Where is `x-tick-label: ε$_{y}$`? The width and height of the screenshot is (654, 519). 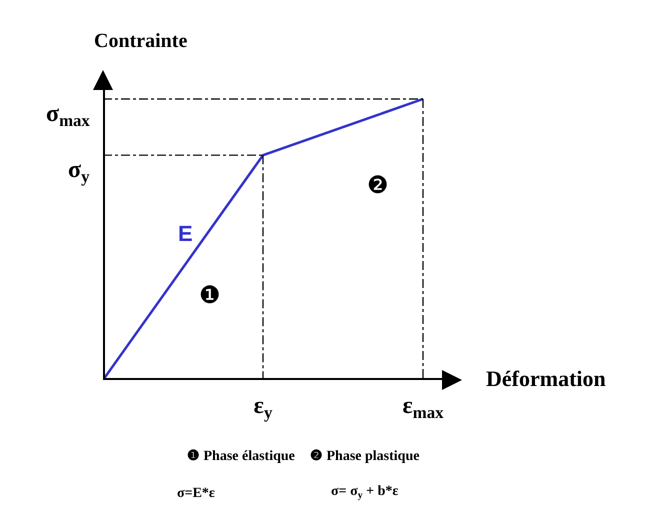
x-tick-label: ε$_{y}$ is located at coordinates (263, 407).